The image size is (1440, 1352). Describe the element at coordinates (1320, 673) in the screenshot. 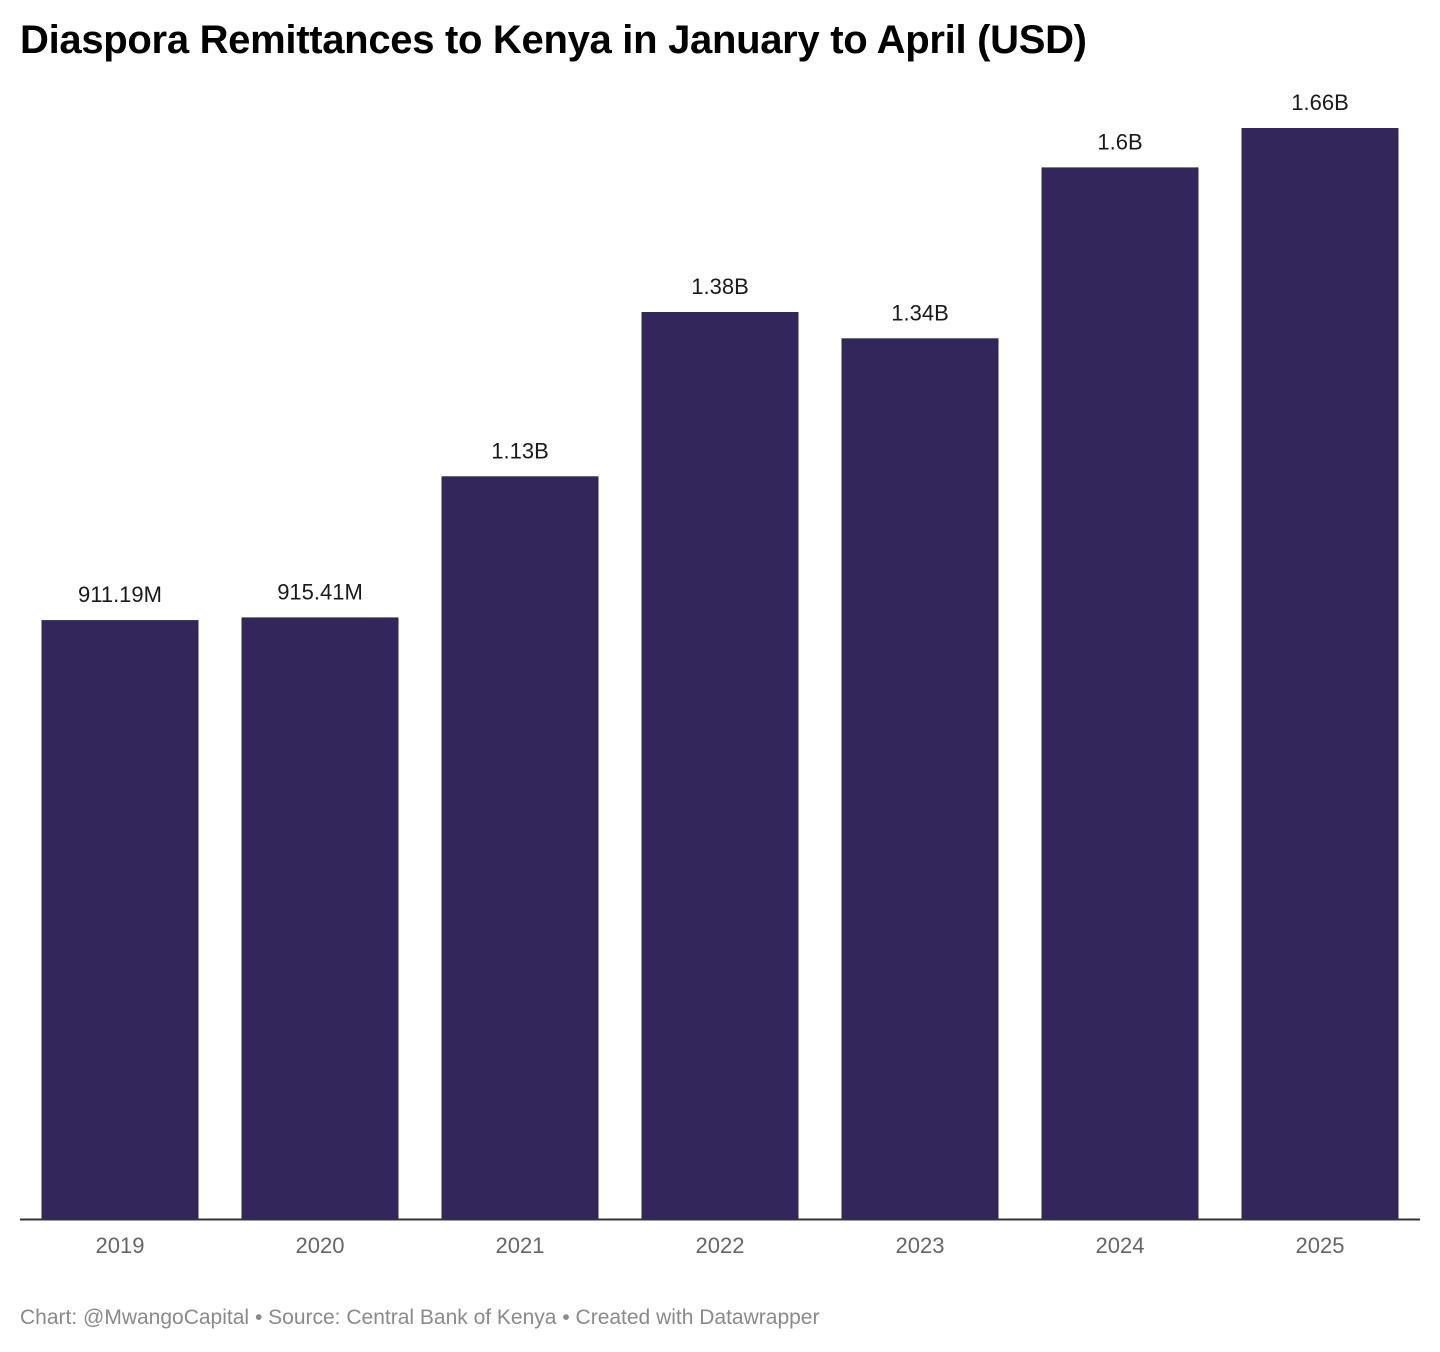

I see `bar-2025` at that location.